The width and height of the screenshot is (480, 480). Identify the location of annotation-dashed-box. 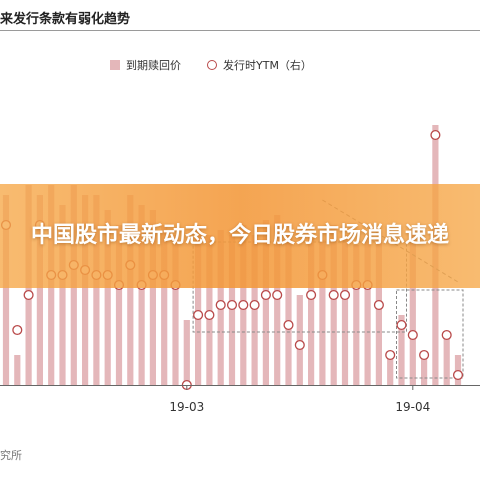
(430, 334).